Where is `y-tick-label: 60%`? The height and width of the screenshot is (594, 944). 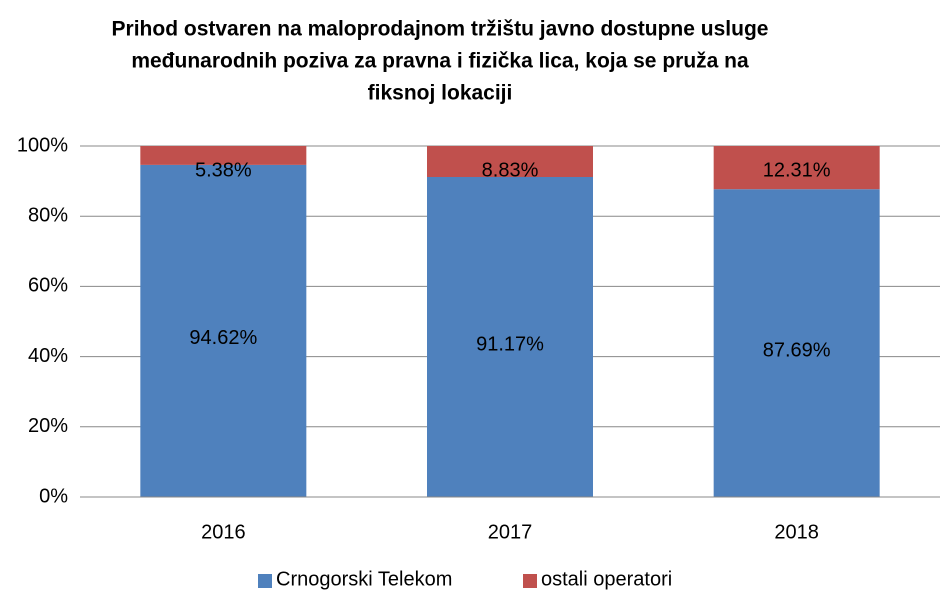
y-tick-label: 60% is located at coordinates (48, 286).